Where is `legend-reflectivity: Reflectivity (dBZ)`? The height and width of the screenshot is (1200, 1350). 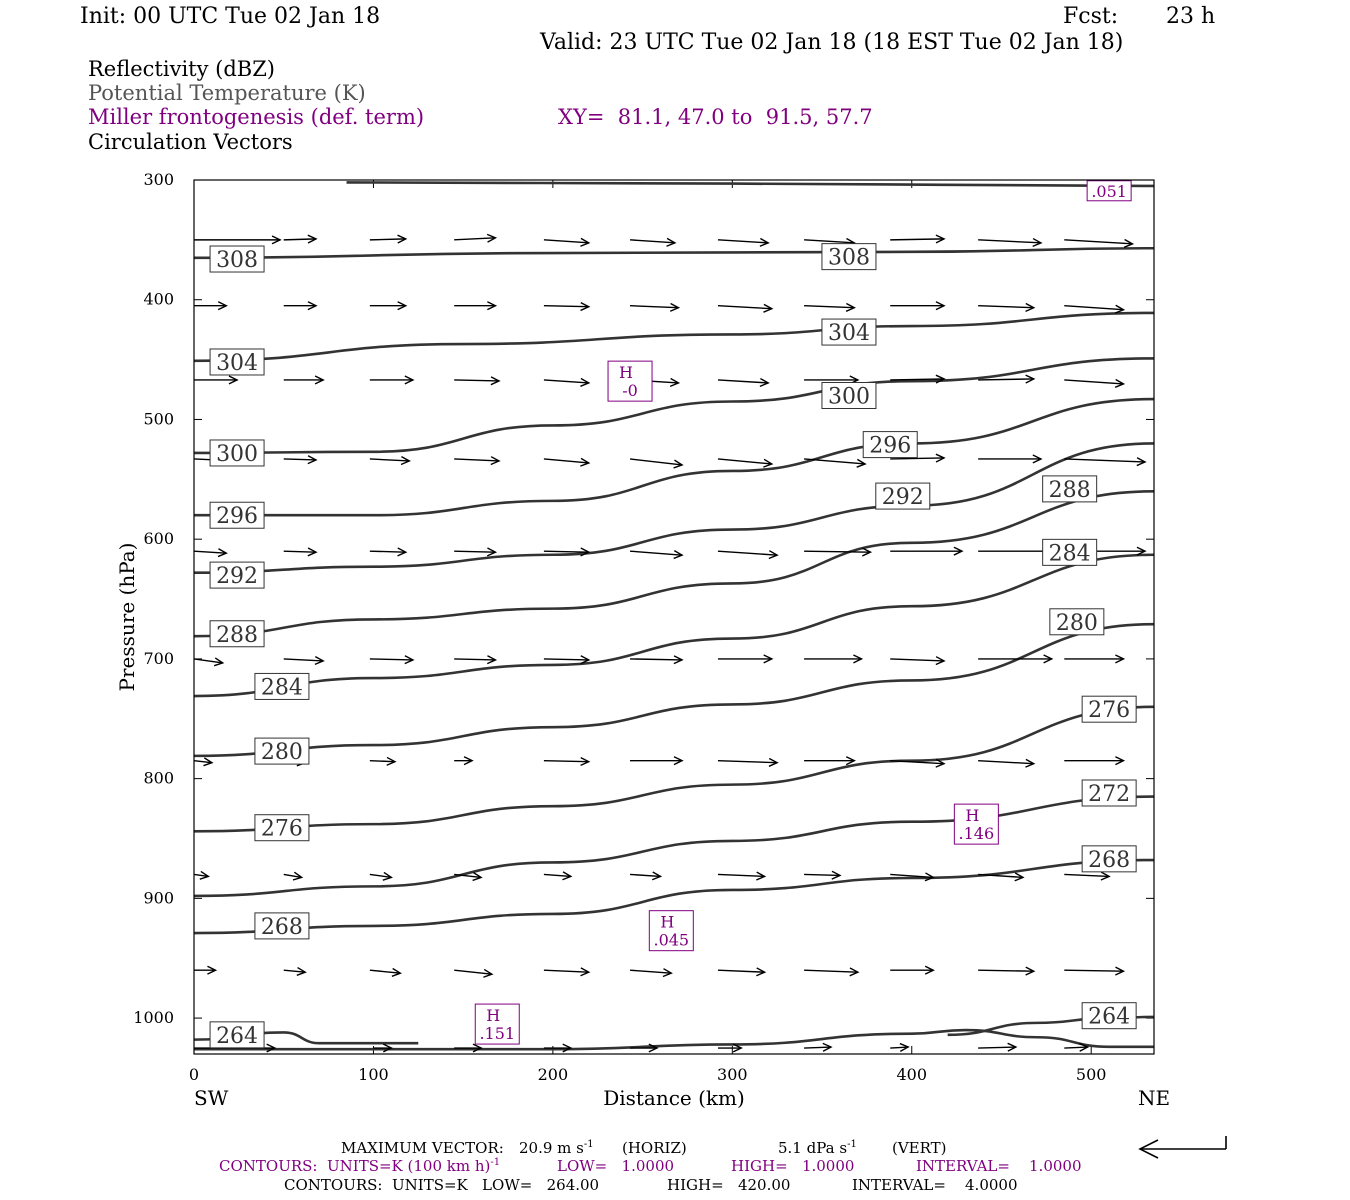 legend-reflectivity: Reflectivity (dBZ) is located at coordinates (182, 69).